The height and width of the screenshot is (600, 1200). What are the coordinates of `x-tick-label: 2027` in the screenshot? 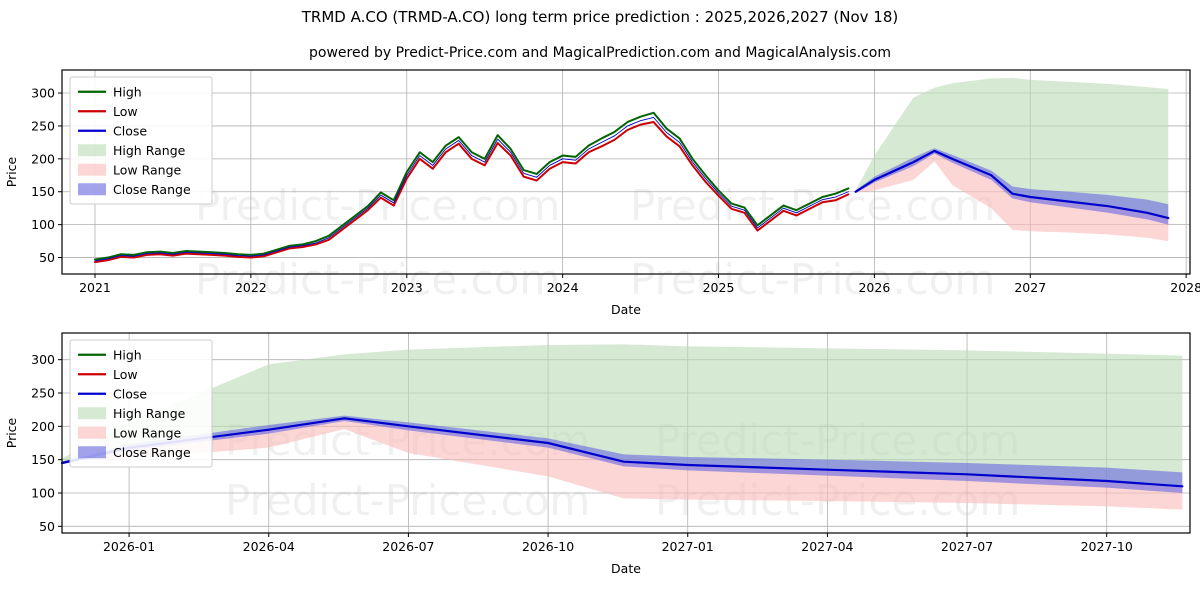 It's located at (1030, 287).